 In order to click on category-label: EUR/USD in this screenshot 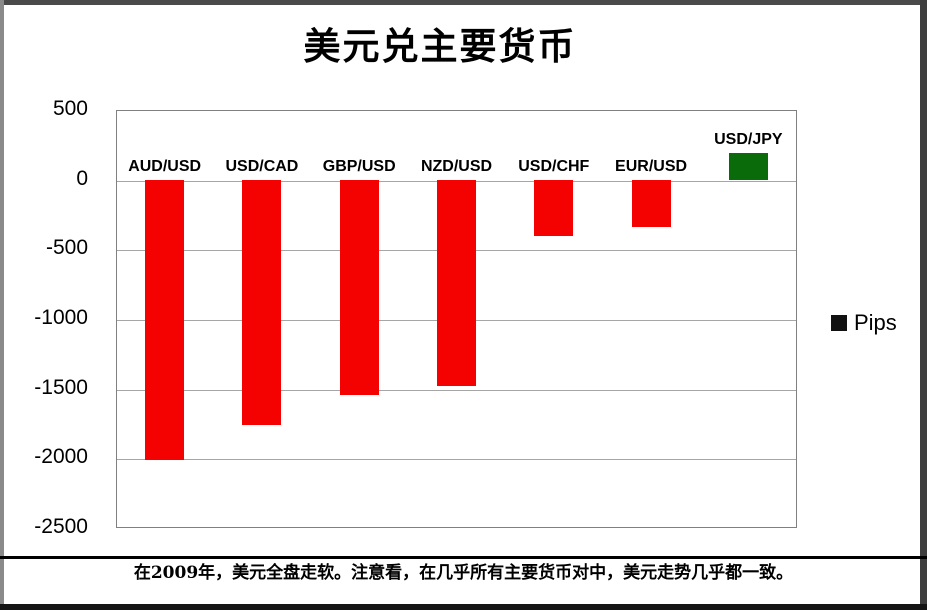, I will do `click(651, 166)`.